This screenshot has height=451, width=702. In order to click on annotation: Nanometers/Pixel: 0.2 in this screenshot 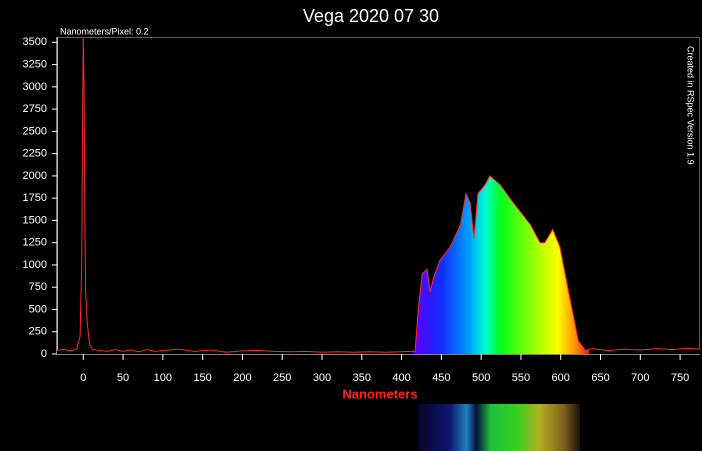, I will do `click(104, 31)`.